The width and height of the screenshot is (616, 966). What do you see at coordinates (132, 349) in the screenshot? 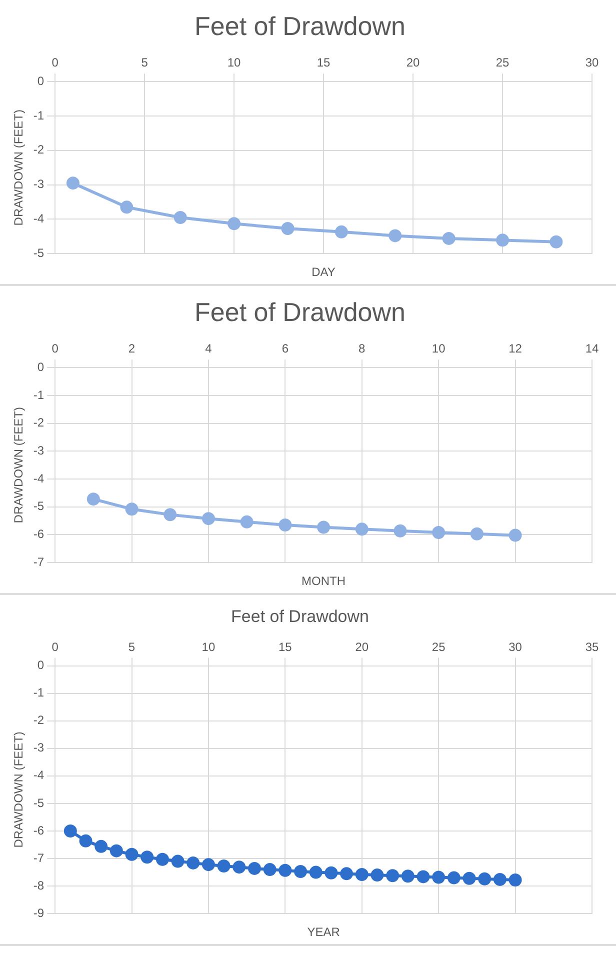
I see `x-tick-label: 2` at bounding box center [132, 349].